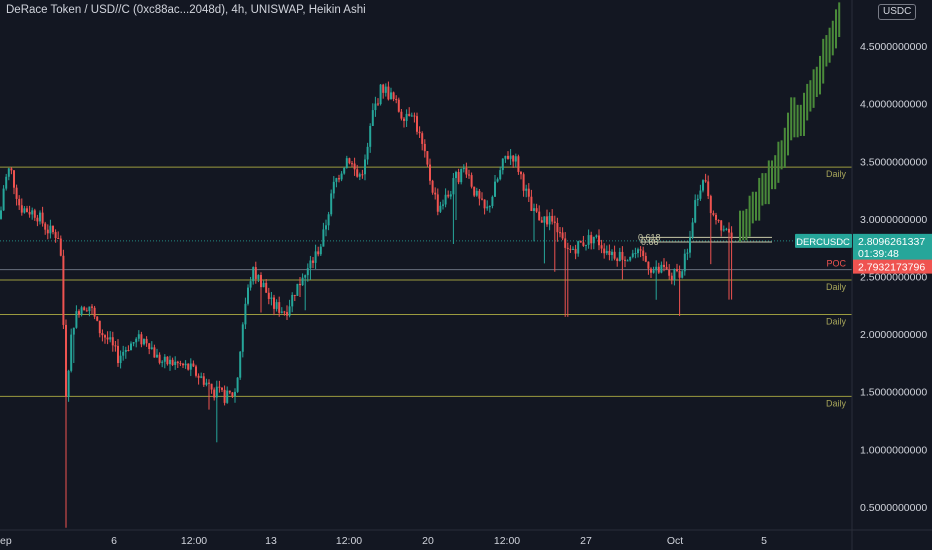 The height and width of the screenshot is (550, 932). What do you see at coordinates (892, 247) in the screenshot?
I see `last-price-tag-bg` at bounding box center [892, 247].